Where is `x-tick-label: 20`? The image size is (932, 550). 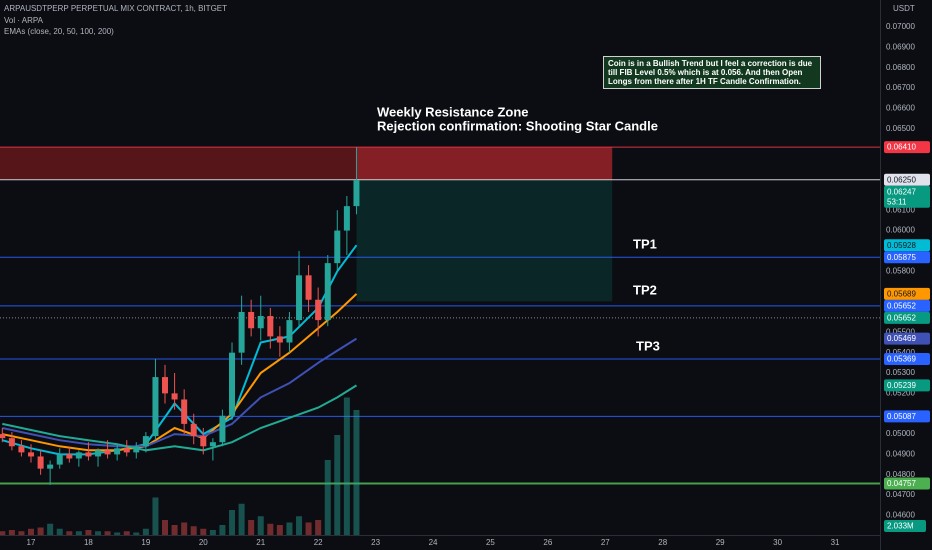
x-tick-label: 20 is located at coordinates (203, 542).